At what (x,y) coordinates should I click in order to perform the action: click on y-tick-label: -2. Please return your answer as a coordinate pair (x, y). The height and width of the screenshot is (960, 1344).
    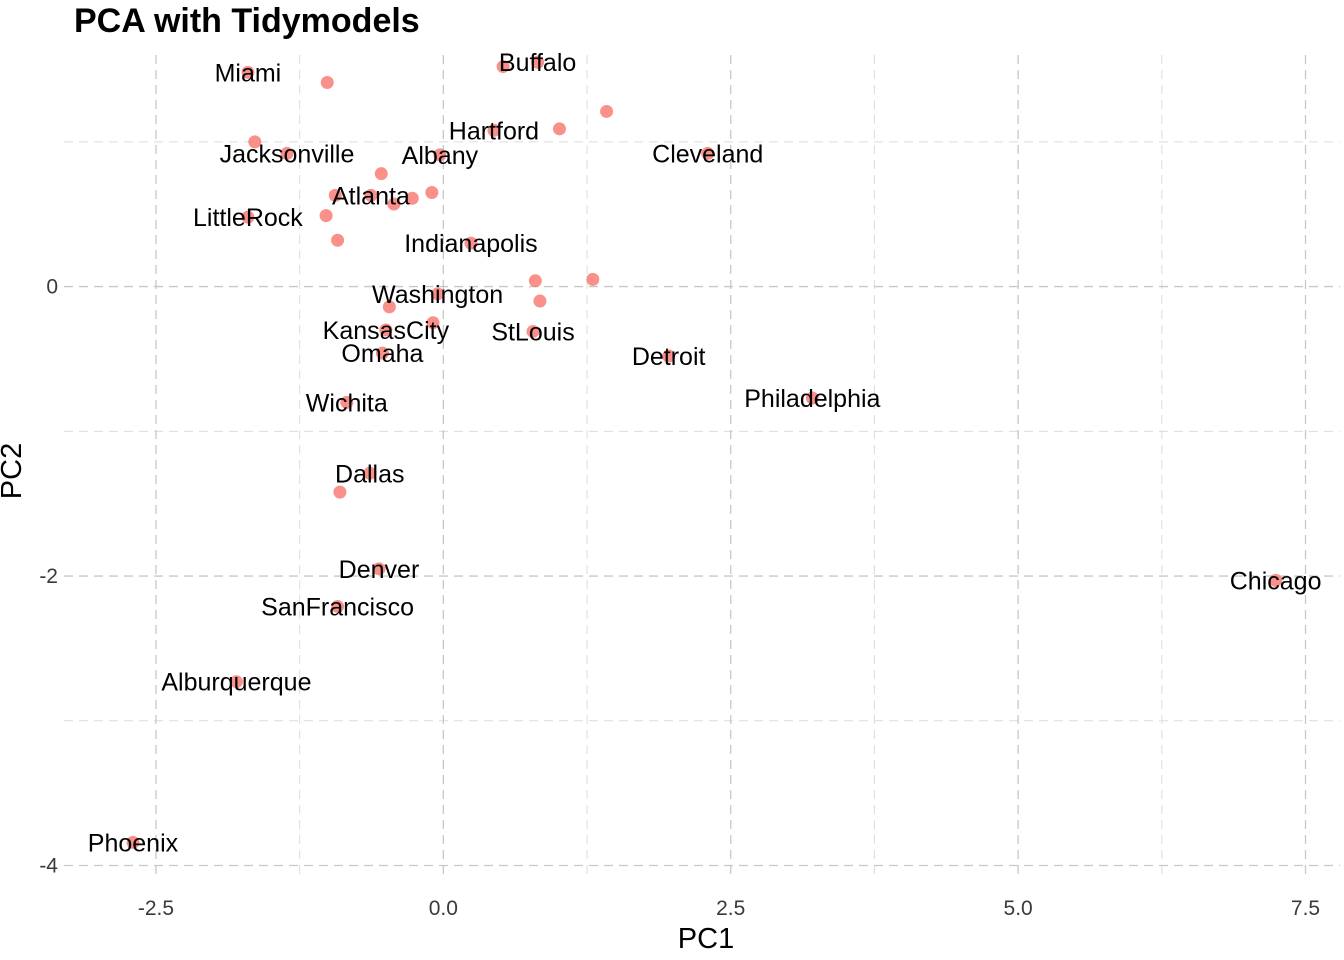
    Looking at the image, I should click on (48, 576).